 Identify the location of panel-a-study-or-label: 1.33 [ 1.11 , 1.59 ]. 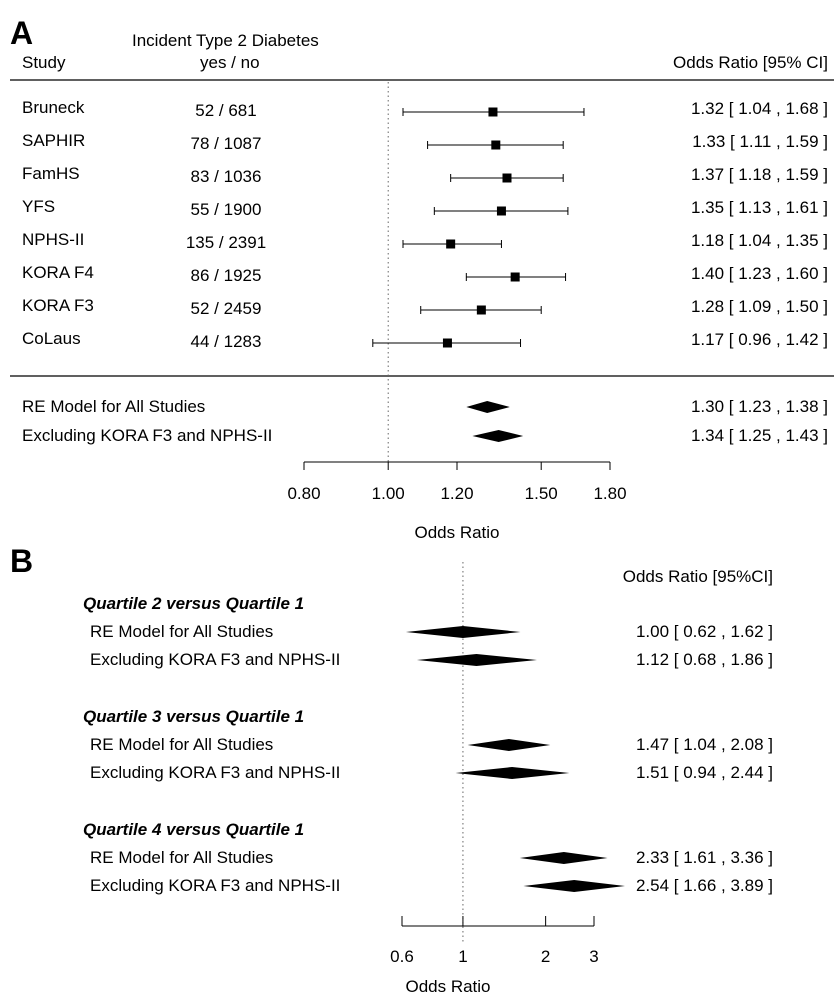
(760, 141).